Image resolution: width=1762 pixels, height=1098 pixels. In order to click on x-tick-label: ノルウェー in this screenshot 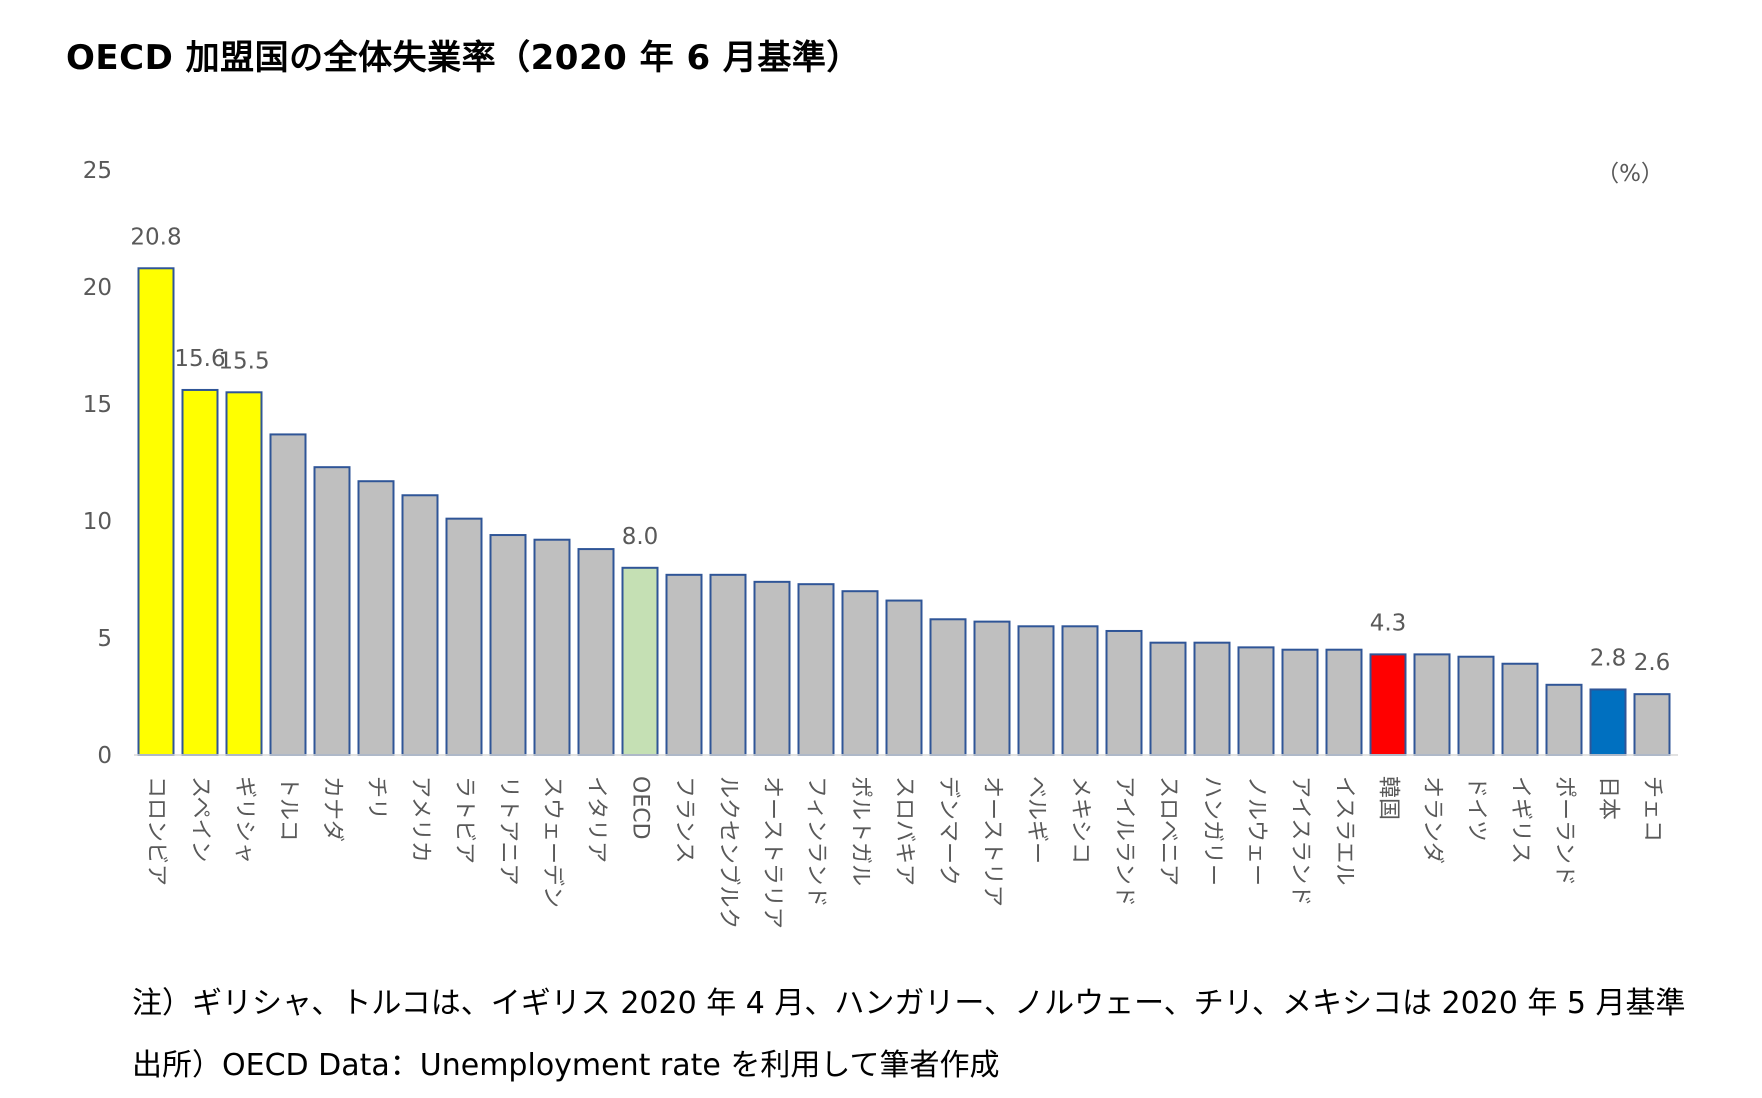, I will do `click(1256, 831)`.